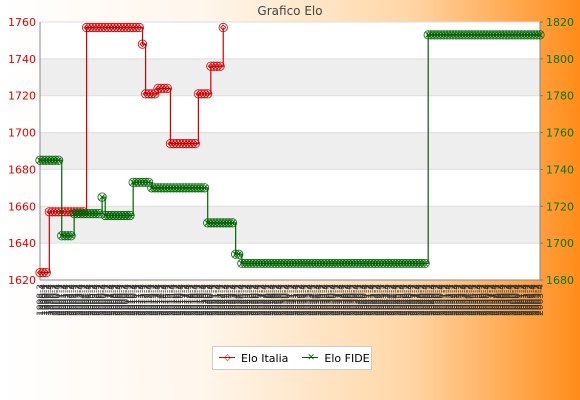  Describe the element at coordinates (560, 206) in the screenshot. I see `y-right-tick-label: 1720` at that location.